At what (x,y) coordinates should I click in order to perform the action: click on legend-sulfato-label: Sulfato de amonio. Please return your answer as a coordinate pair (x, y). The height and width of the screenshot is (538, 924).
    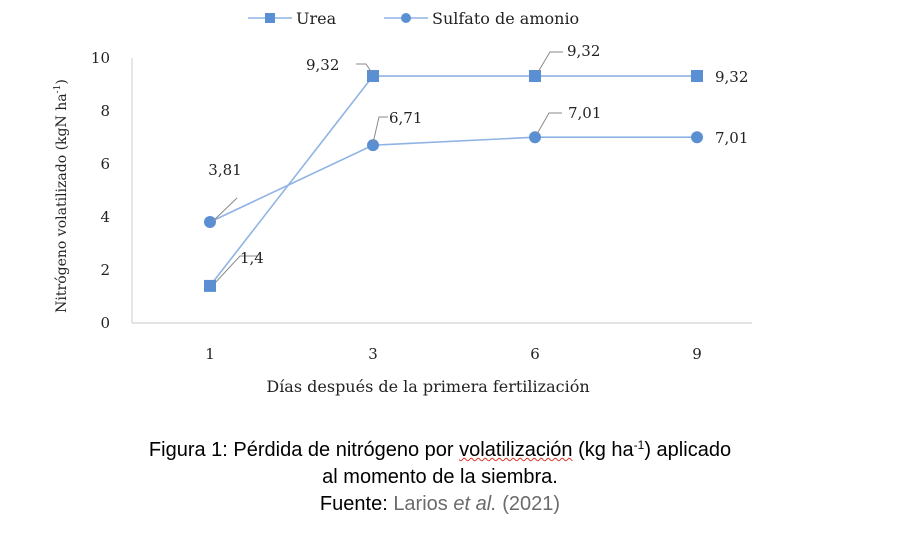
    Looking at the image, I should click on (505, 18).